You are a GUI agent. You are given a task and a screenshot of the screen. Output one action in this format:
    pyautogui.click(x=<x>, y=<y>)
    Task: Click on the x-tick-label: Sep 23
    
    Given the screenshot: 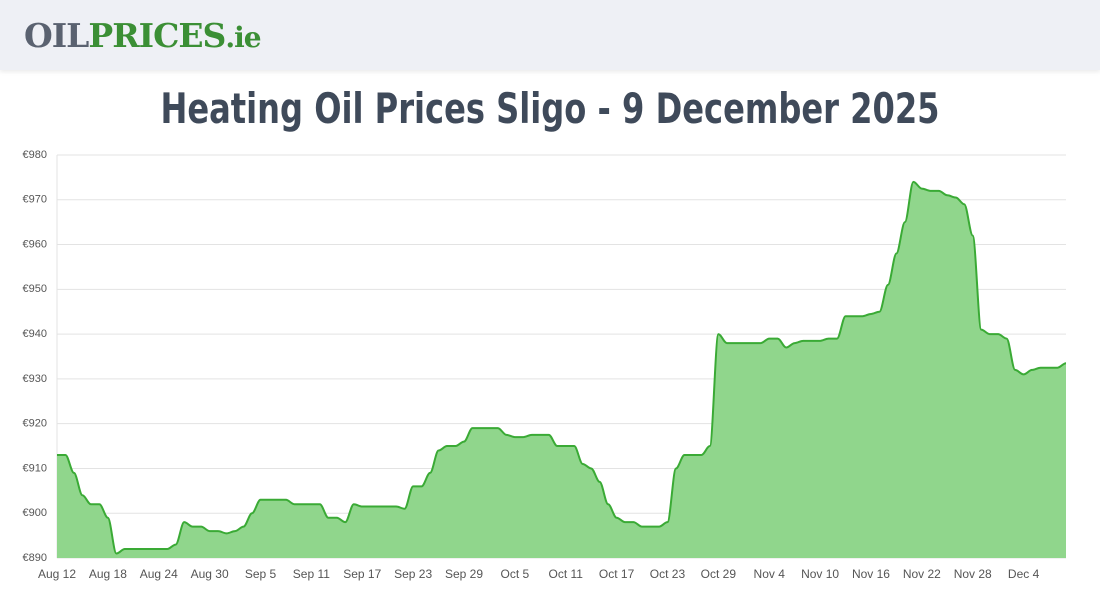 What is the action you would take?
    pyautogui.click(x=413, y=574)
    